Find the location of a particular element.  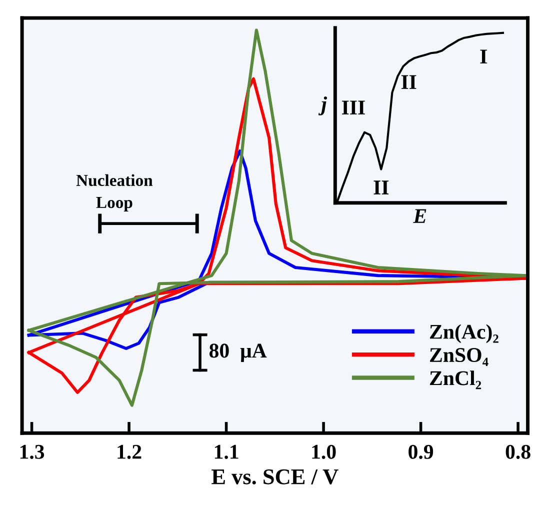

x-tick-label: 1.0 is located at coordinates (324, 451).